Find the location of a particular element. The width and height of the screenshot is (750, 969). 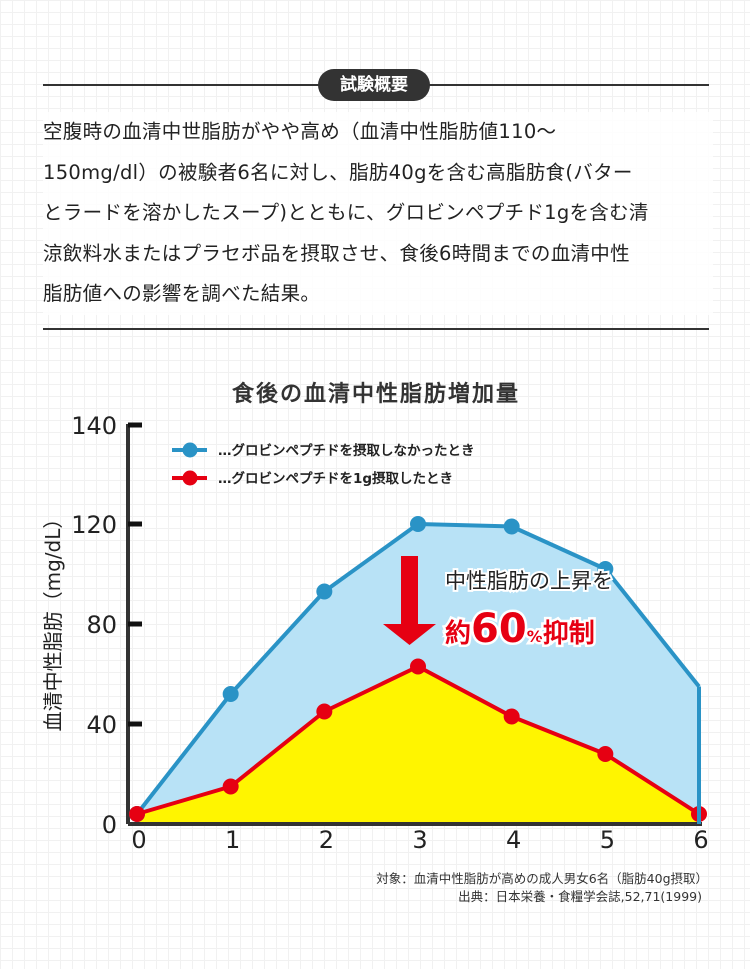

section-badge: 試験概要 is located at coordinates (374, 85).